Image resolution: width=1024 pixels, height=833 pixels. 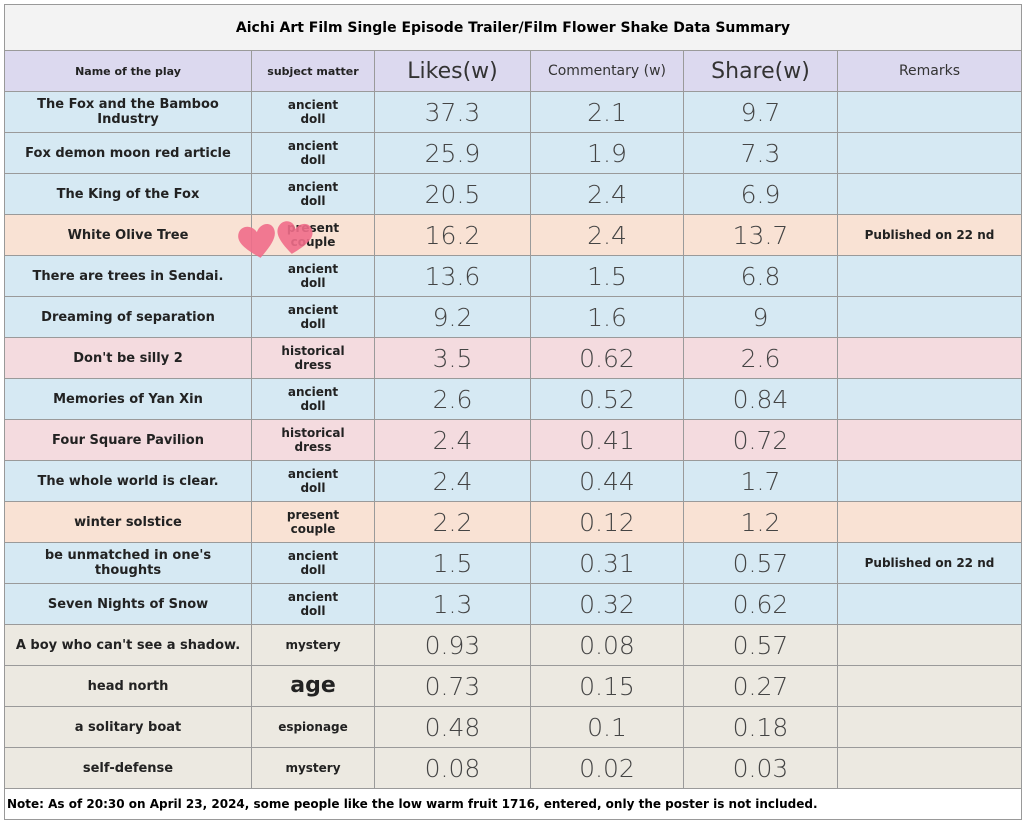 What do you see at coordinates (128, 563) in the screenshot?
I see `name-cell: be unmatched in one's thoughts` at bounding box center [128, 563].